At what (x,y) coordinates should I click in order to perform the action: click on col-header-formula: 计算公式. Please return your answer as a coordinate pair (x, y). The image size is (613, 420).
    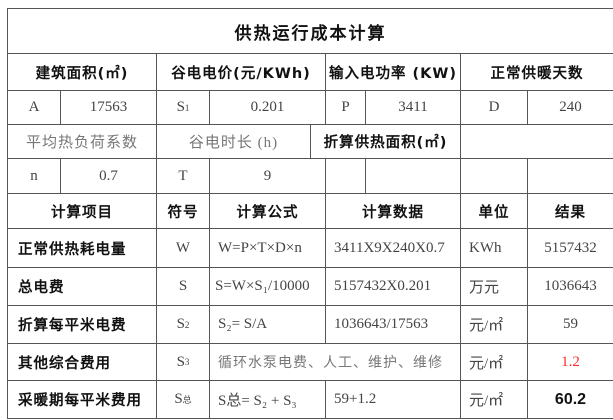
    Looking at the image, I should click on (268, 211).